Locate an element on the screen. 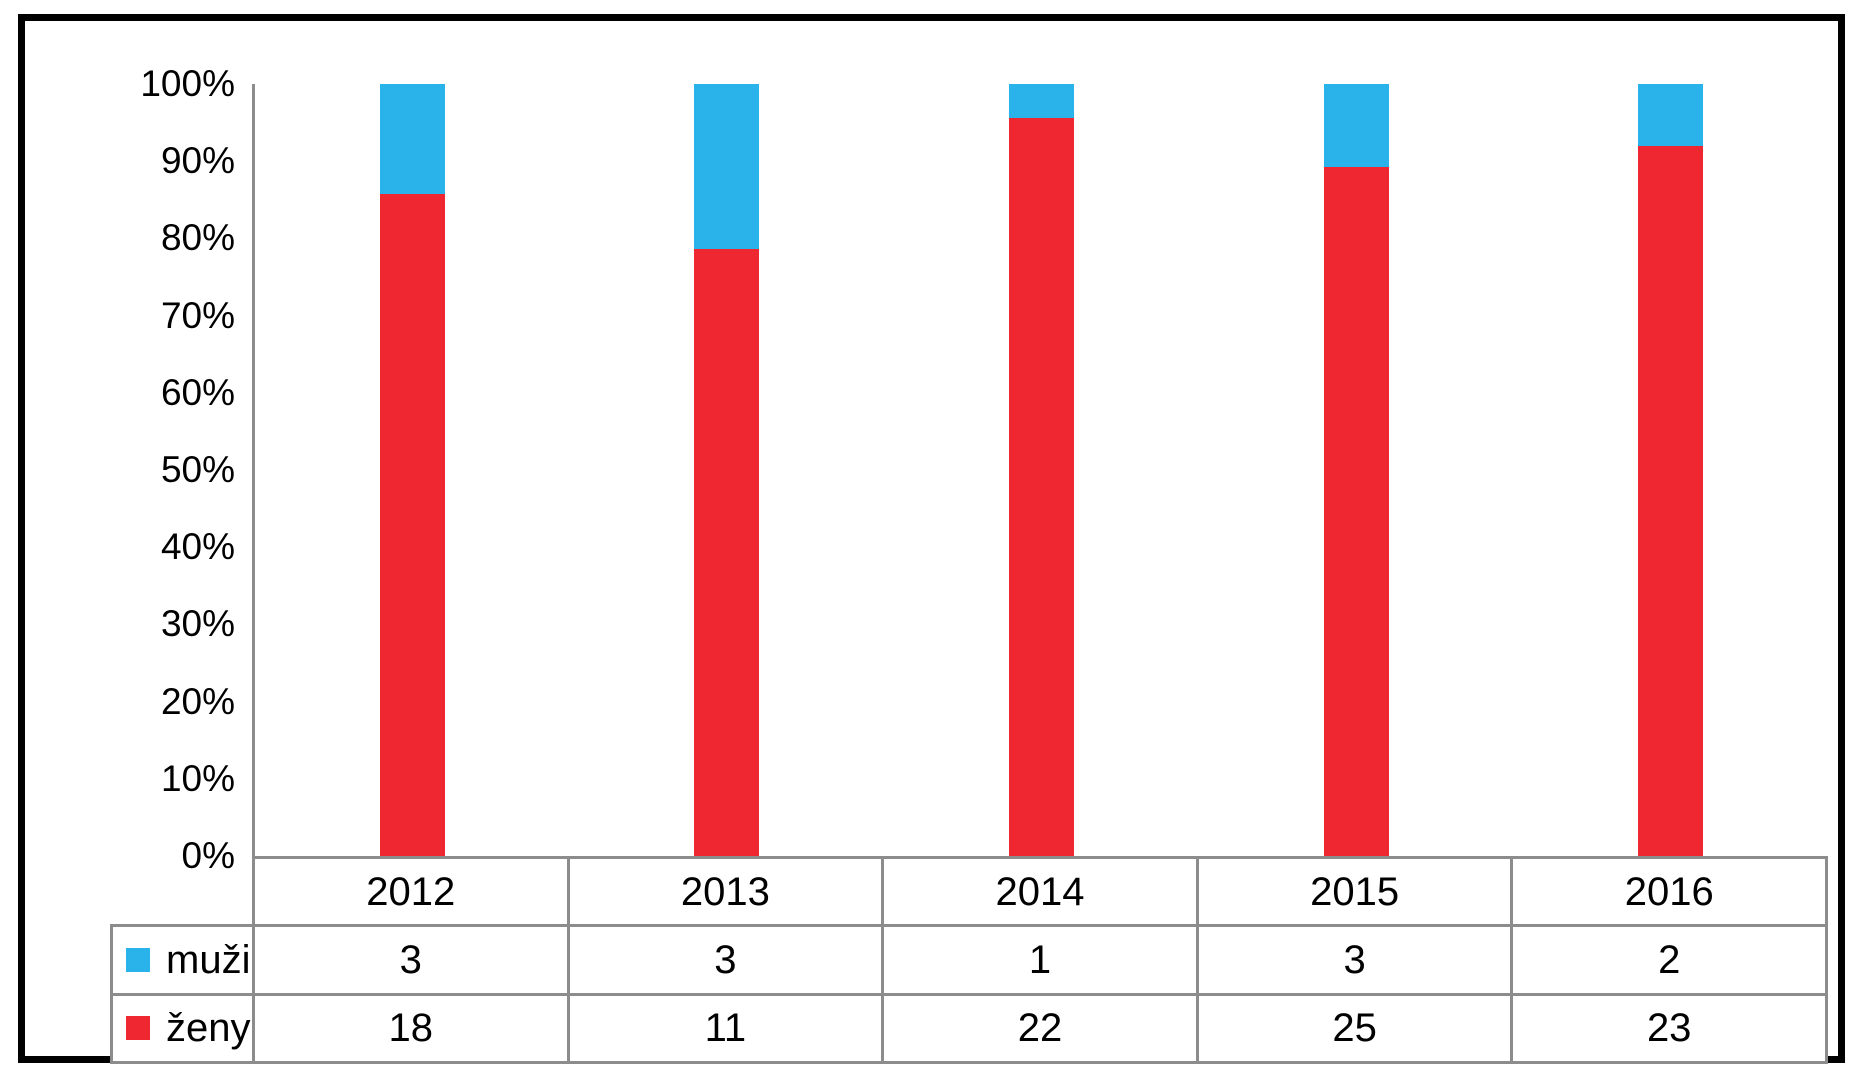 This screenshot has width=1872, height=1080. legend-label-zeny: ženy is located at coordinates (208, 1028).